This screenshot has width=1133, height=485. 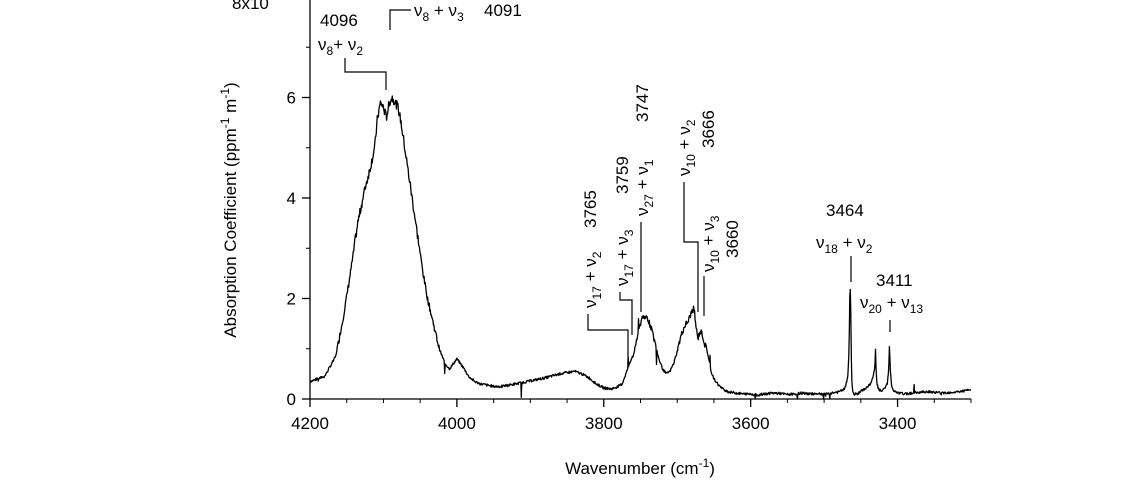 I want to click on y-tick-label: 4, so click(x=291, y=198).